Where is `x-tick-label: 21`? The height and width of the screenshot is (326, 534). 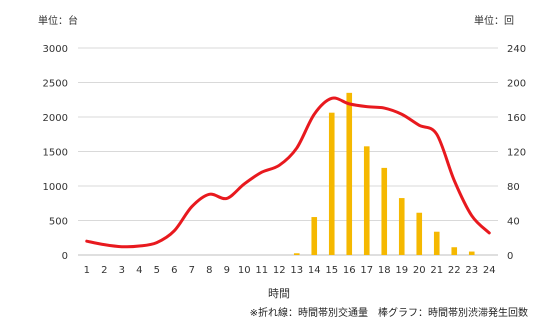 x-tick-label: 21 is located at coordinates (436, 270).